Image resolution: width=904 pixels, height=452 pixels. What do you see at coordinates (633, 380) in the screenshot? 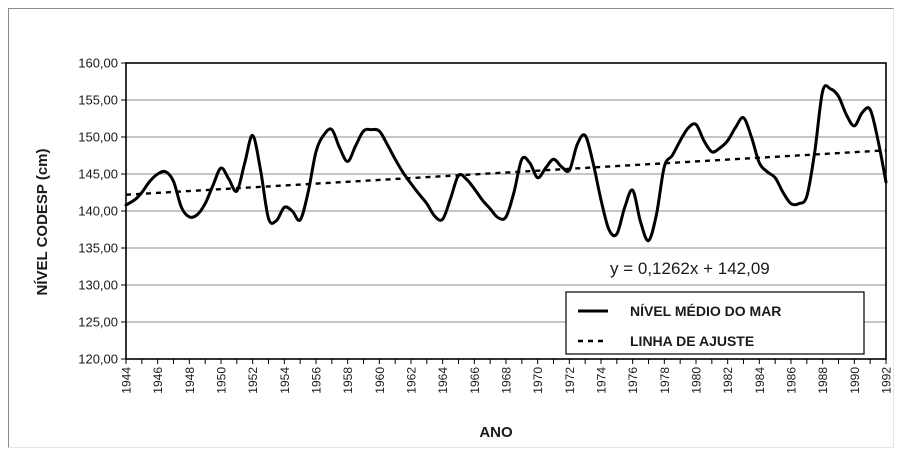
I see `x-tick-label-16: 1976` at bounding box center [633, 380].